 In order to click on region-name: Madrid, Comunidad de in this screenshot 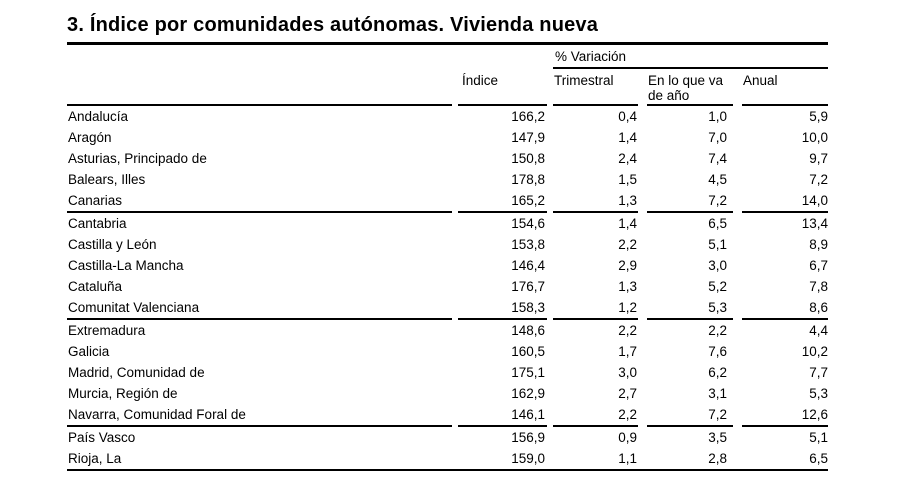, I will do `click(136, 372)`.